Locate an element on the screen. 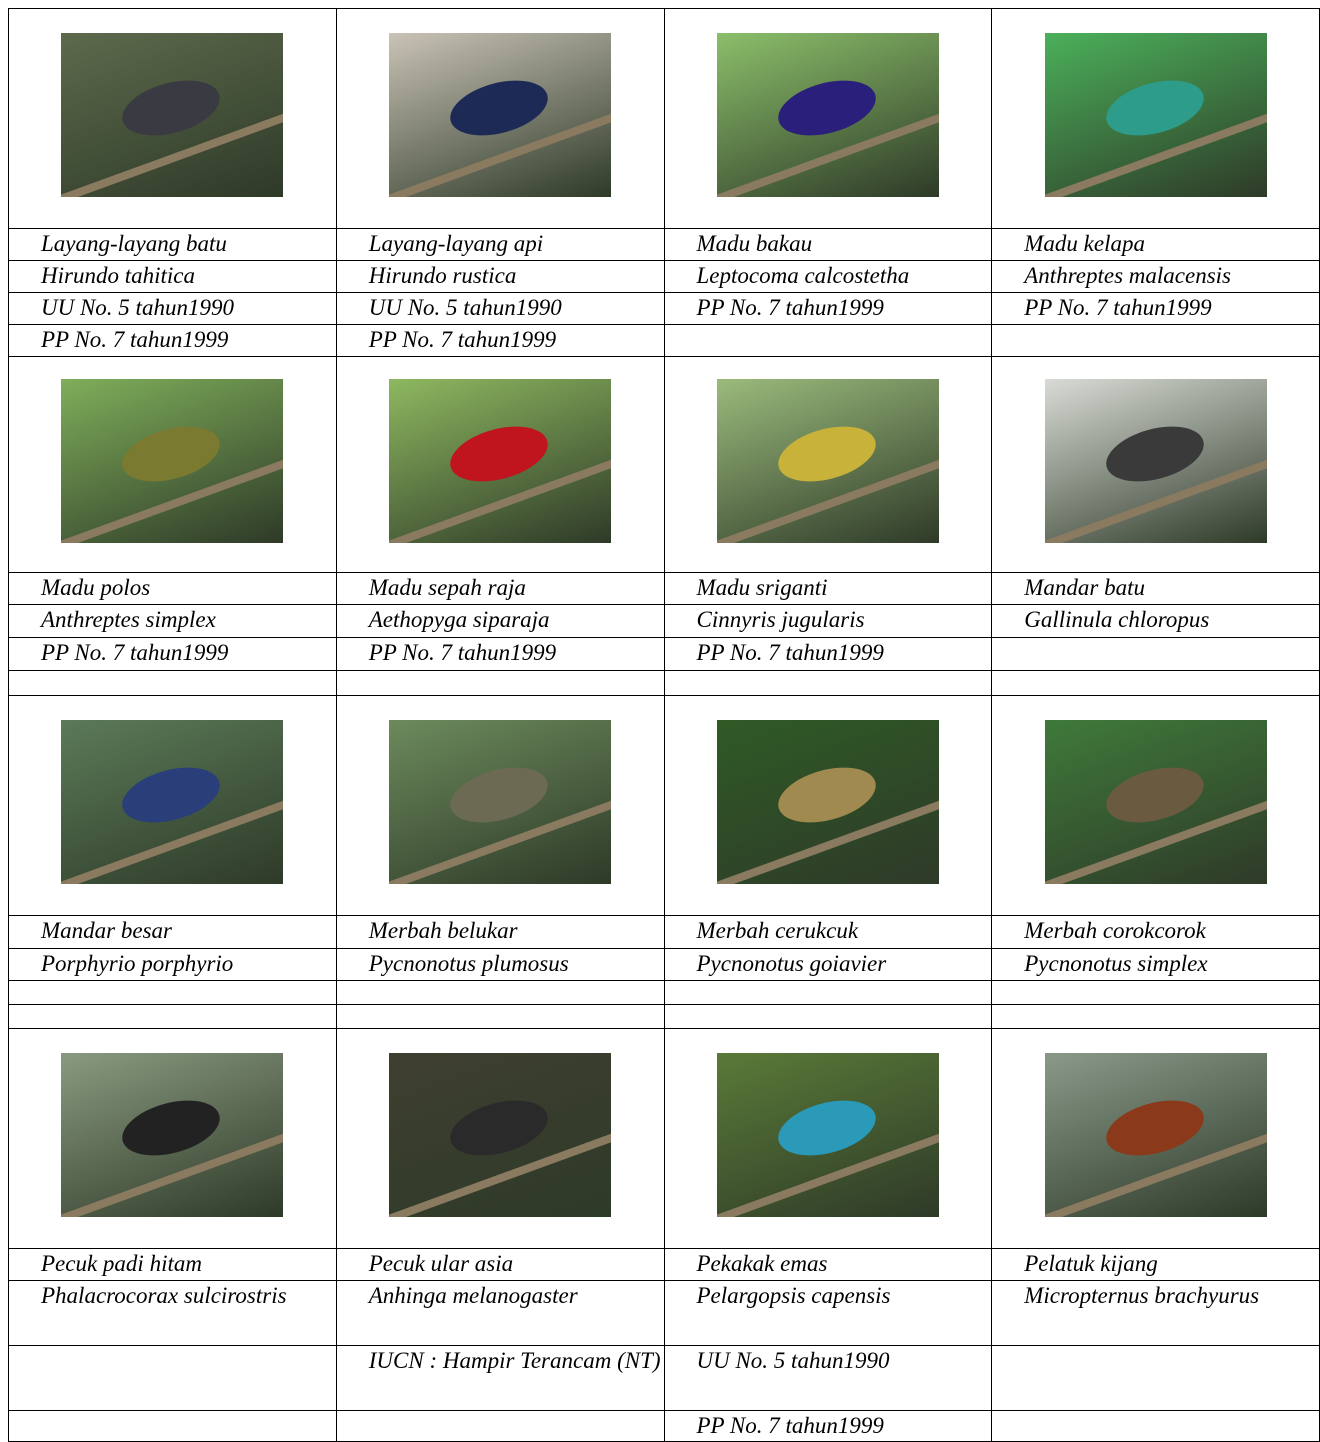 The height and width of the screenshot is (1442, 1320). text-cell: Madu sriganti is located at coordinates (828, 588).